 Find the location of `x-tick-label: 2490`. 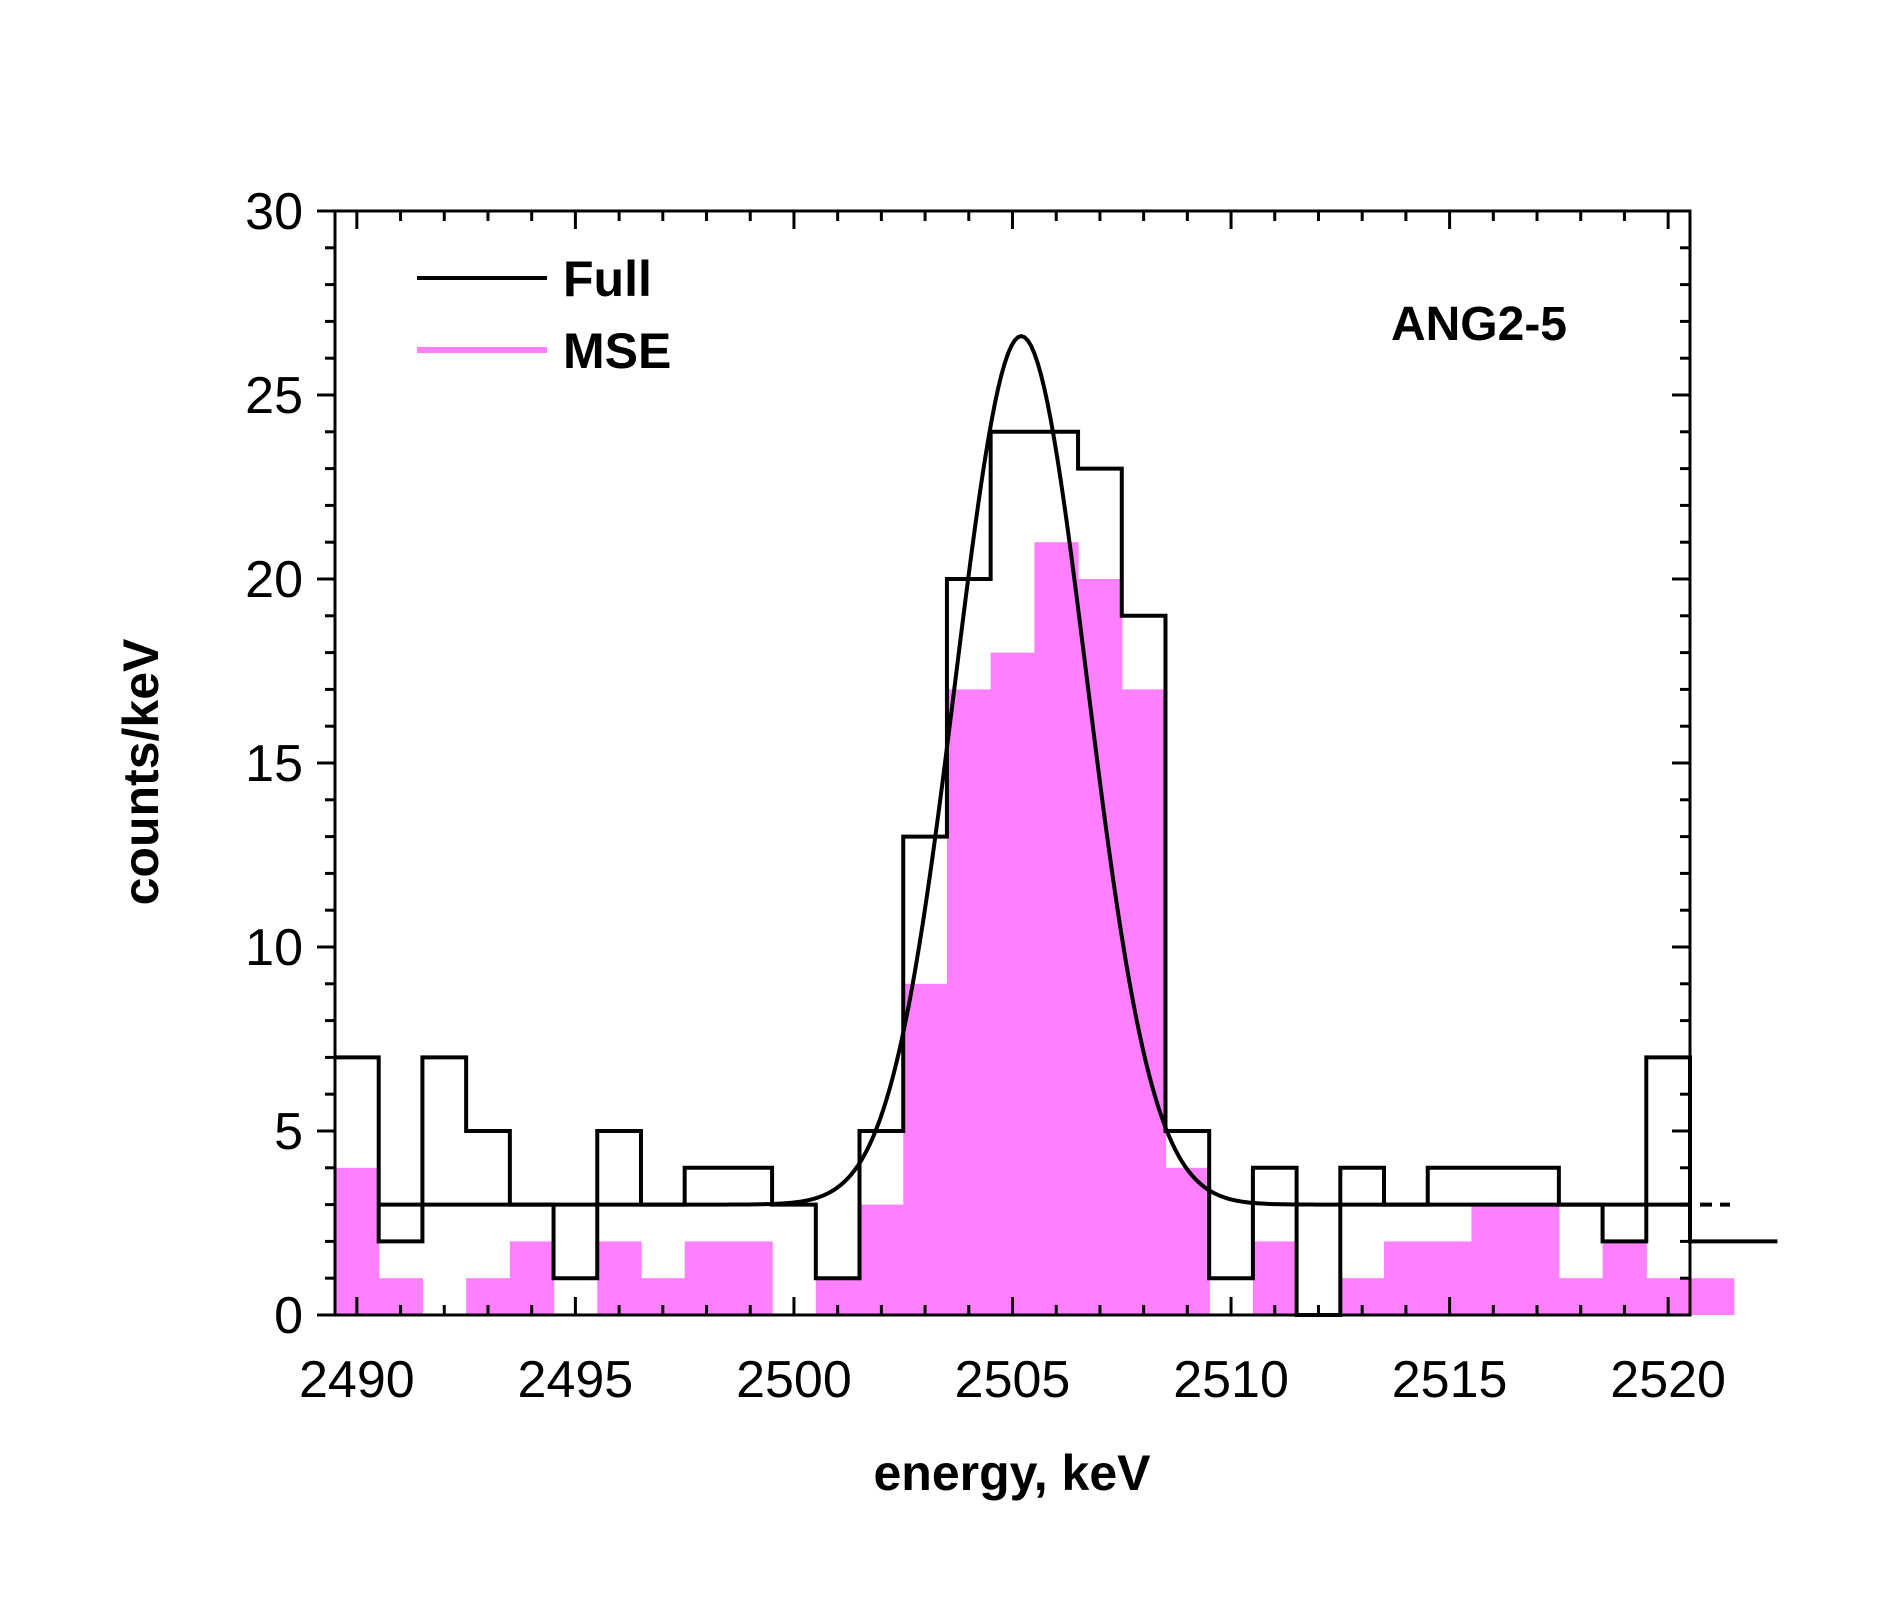

x-tick-label: 2490 is located at coordinates (357, 1380).